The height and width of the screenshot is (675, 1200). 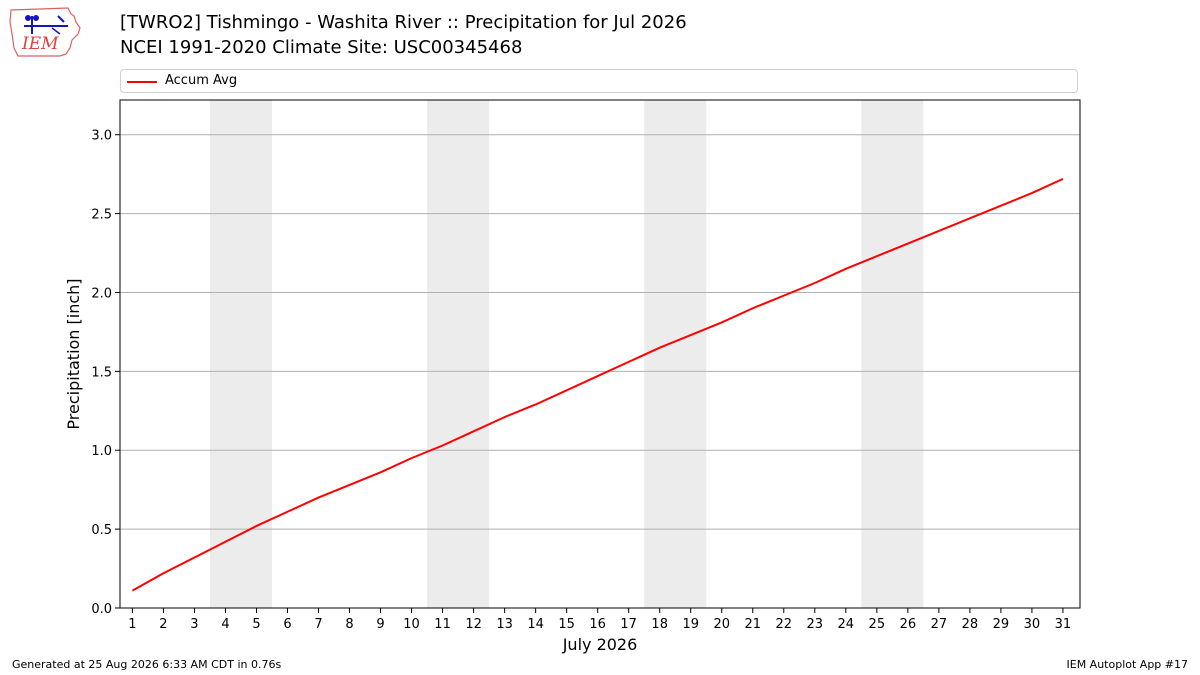 What do you see at coordinates (566, 624) in the screenshot?
I see `x-tick-label: 15` at bounding box center [566, 624].